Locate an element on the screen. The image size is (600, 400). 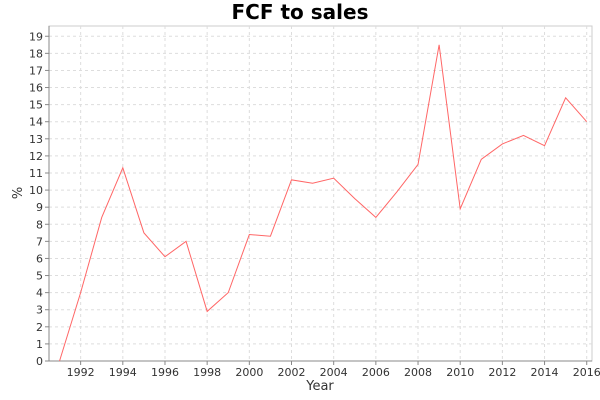
y-tick-label: 18 is located at coordinates (36, 53).